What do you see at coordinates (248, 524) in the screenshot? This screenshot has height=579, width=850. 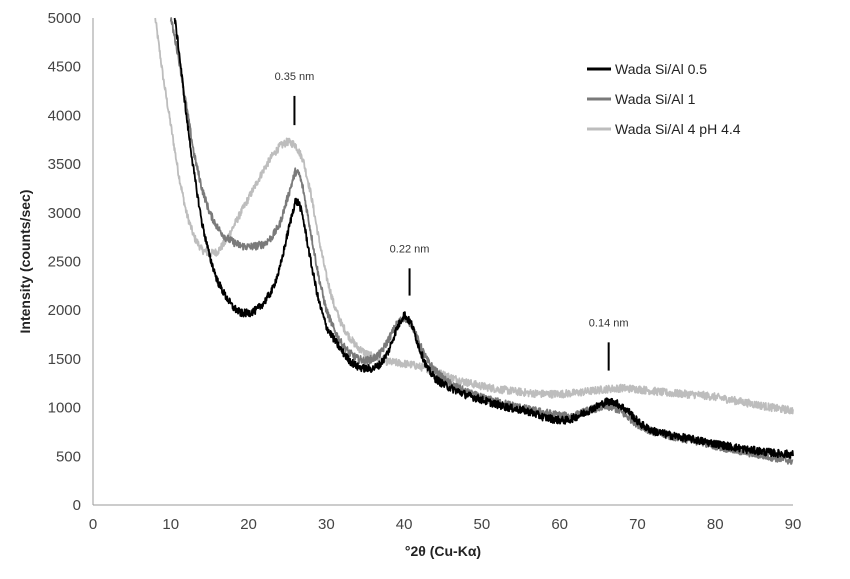 I see `x-tick-label: 20` at bounding box center [248, 524].